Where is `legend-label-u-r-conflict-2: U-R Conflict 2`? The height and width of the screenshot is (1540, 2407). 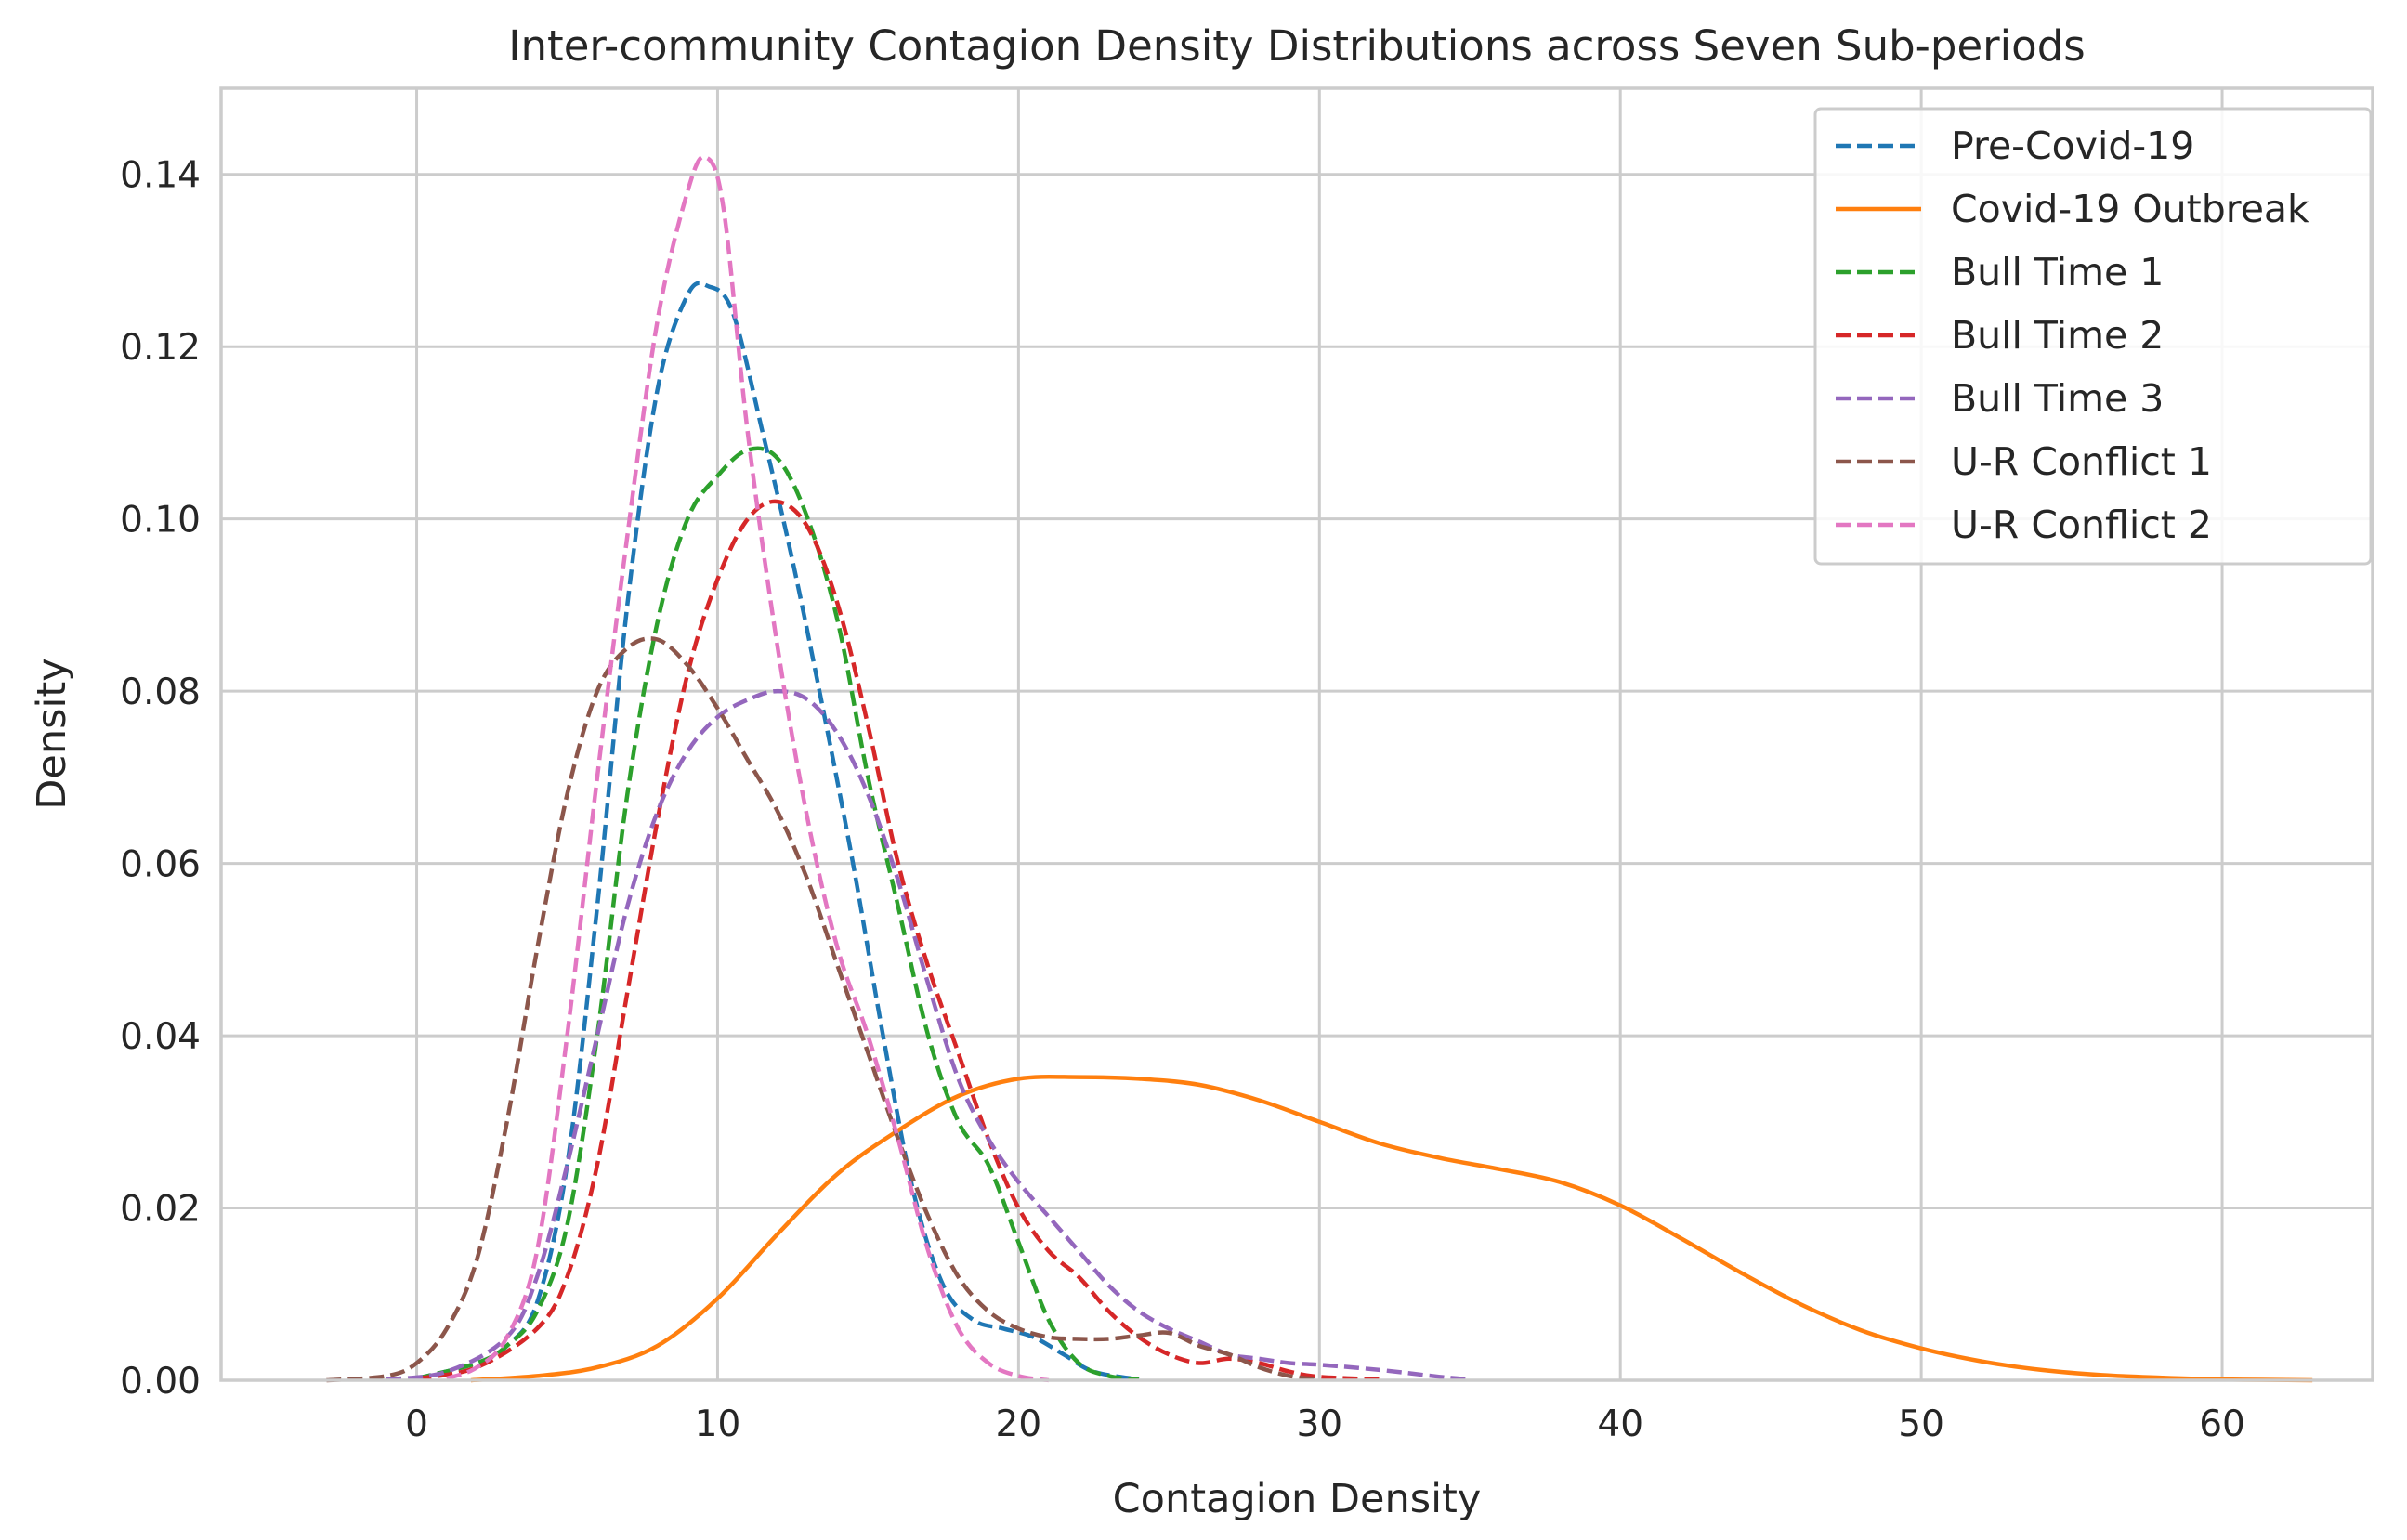
legend-label-u-r-conflict-2: U-R Conflict 2 is located at coordinates (2081, 524).